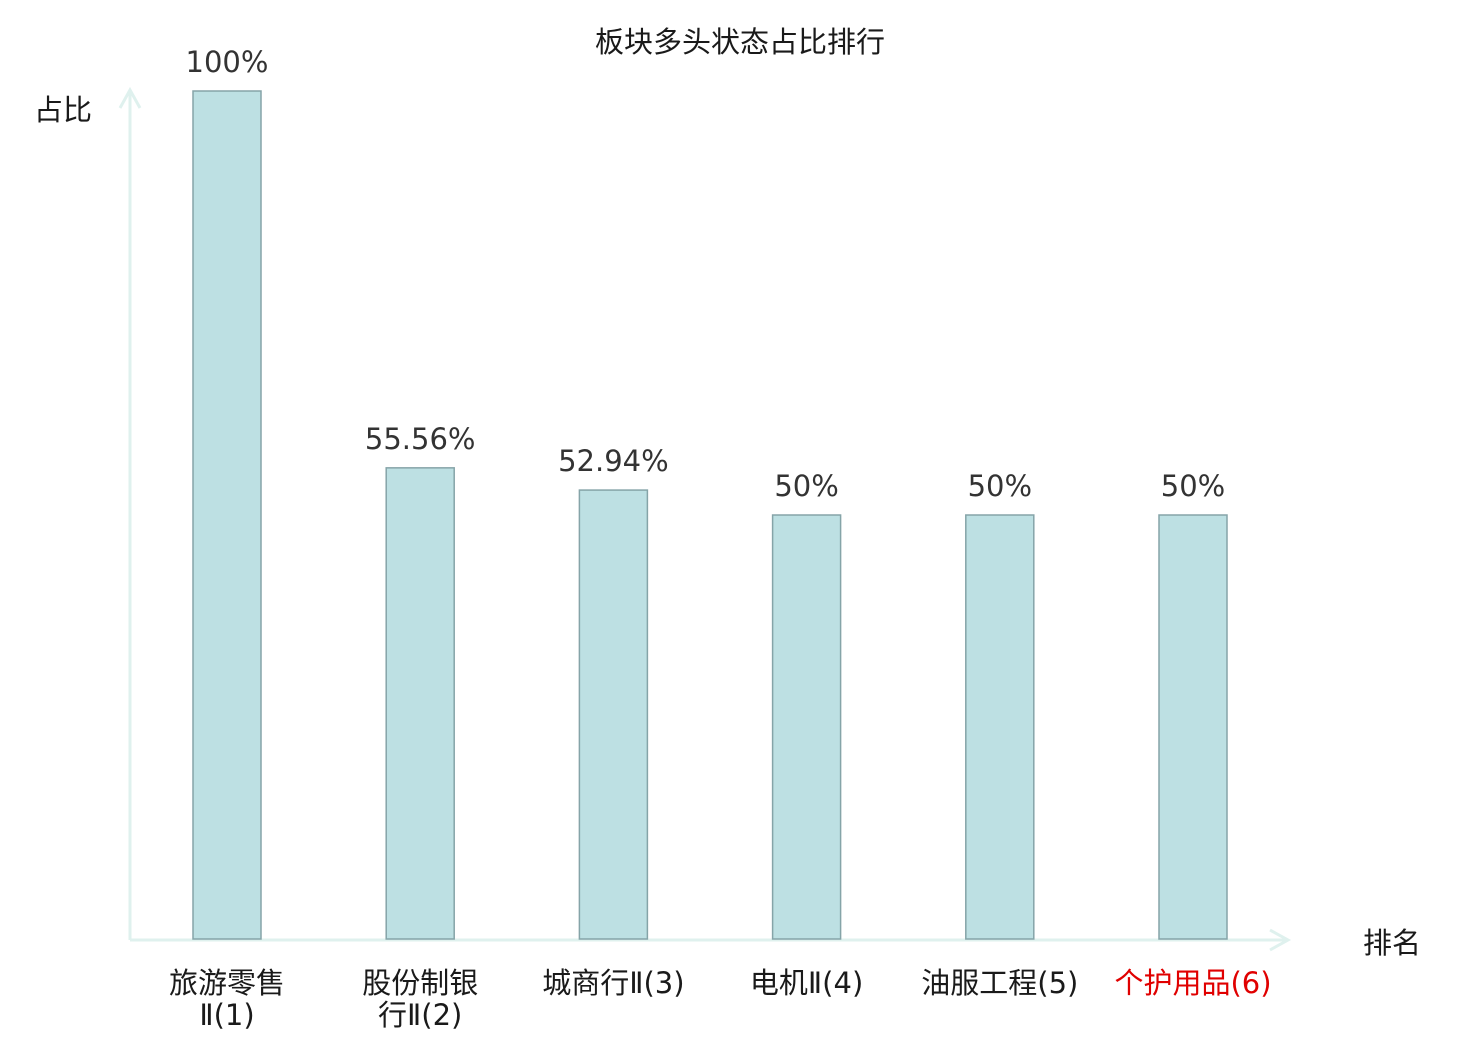  I want to click on category-label-line: 油服工程(5), so click(999, 983).